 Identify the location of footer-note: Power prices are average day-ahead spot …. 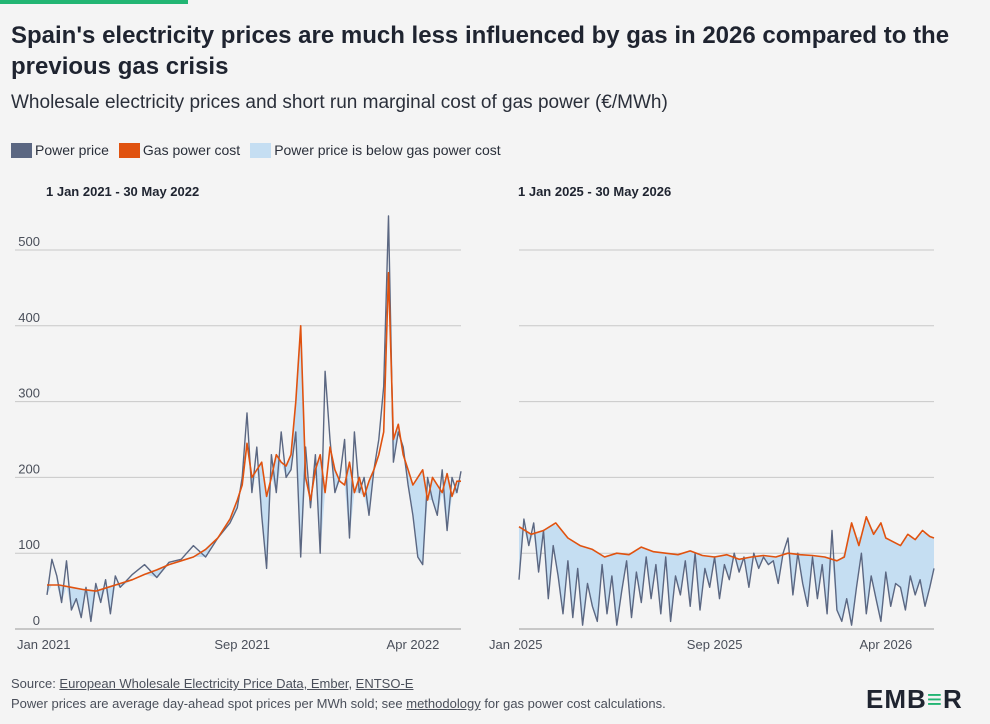
(338, 703).